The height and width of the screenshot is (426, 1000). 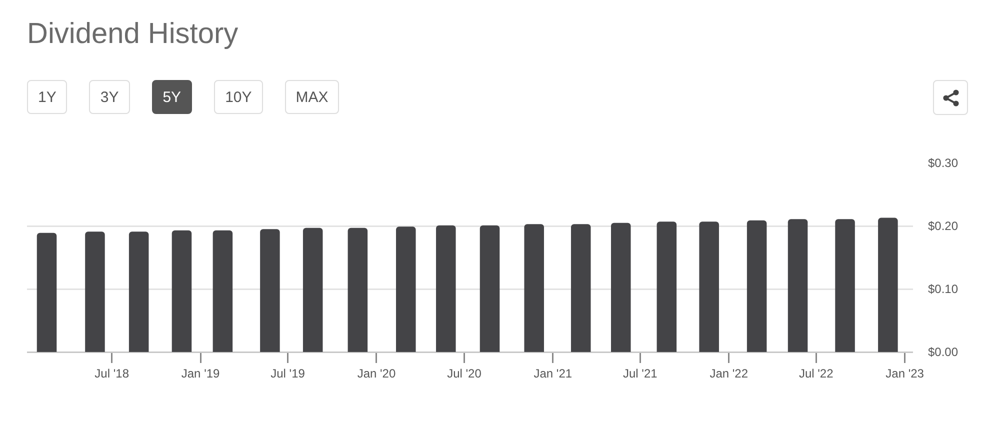 I want to click on x-tick-label: Jan '19, so click(x=200, y=373).